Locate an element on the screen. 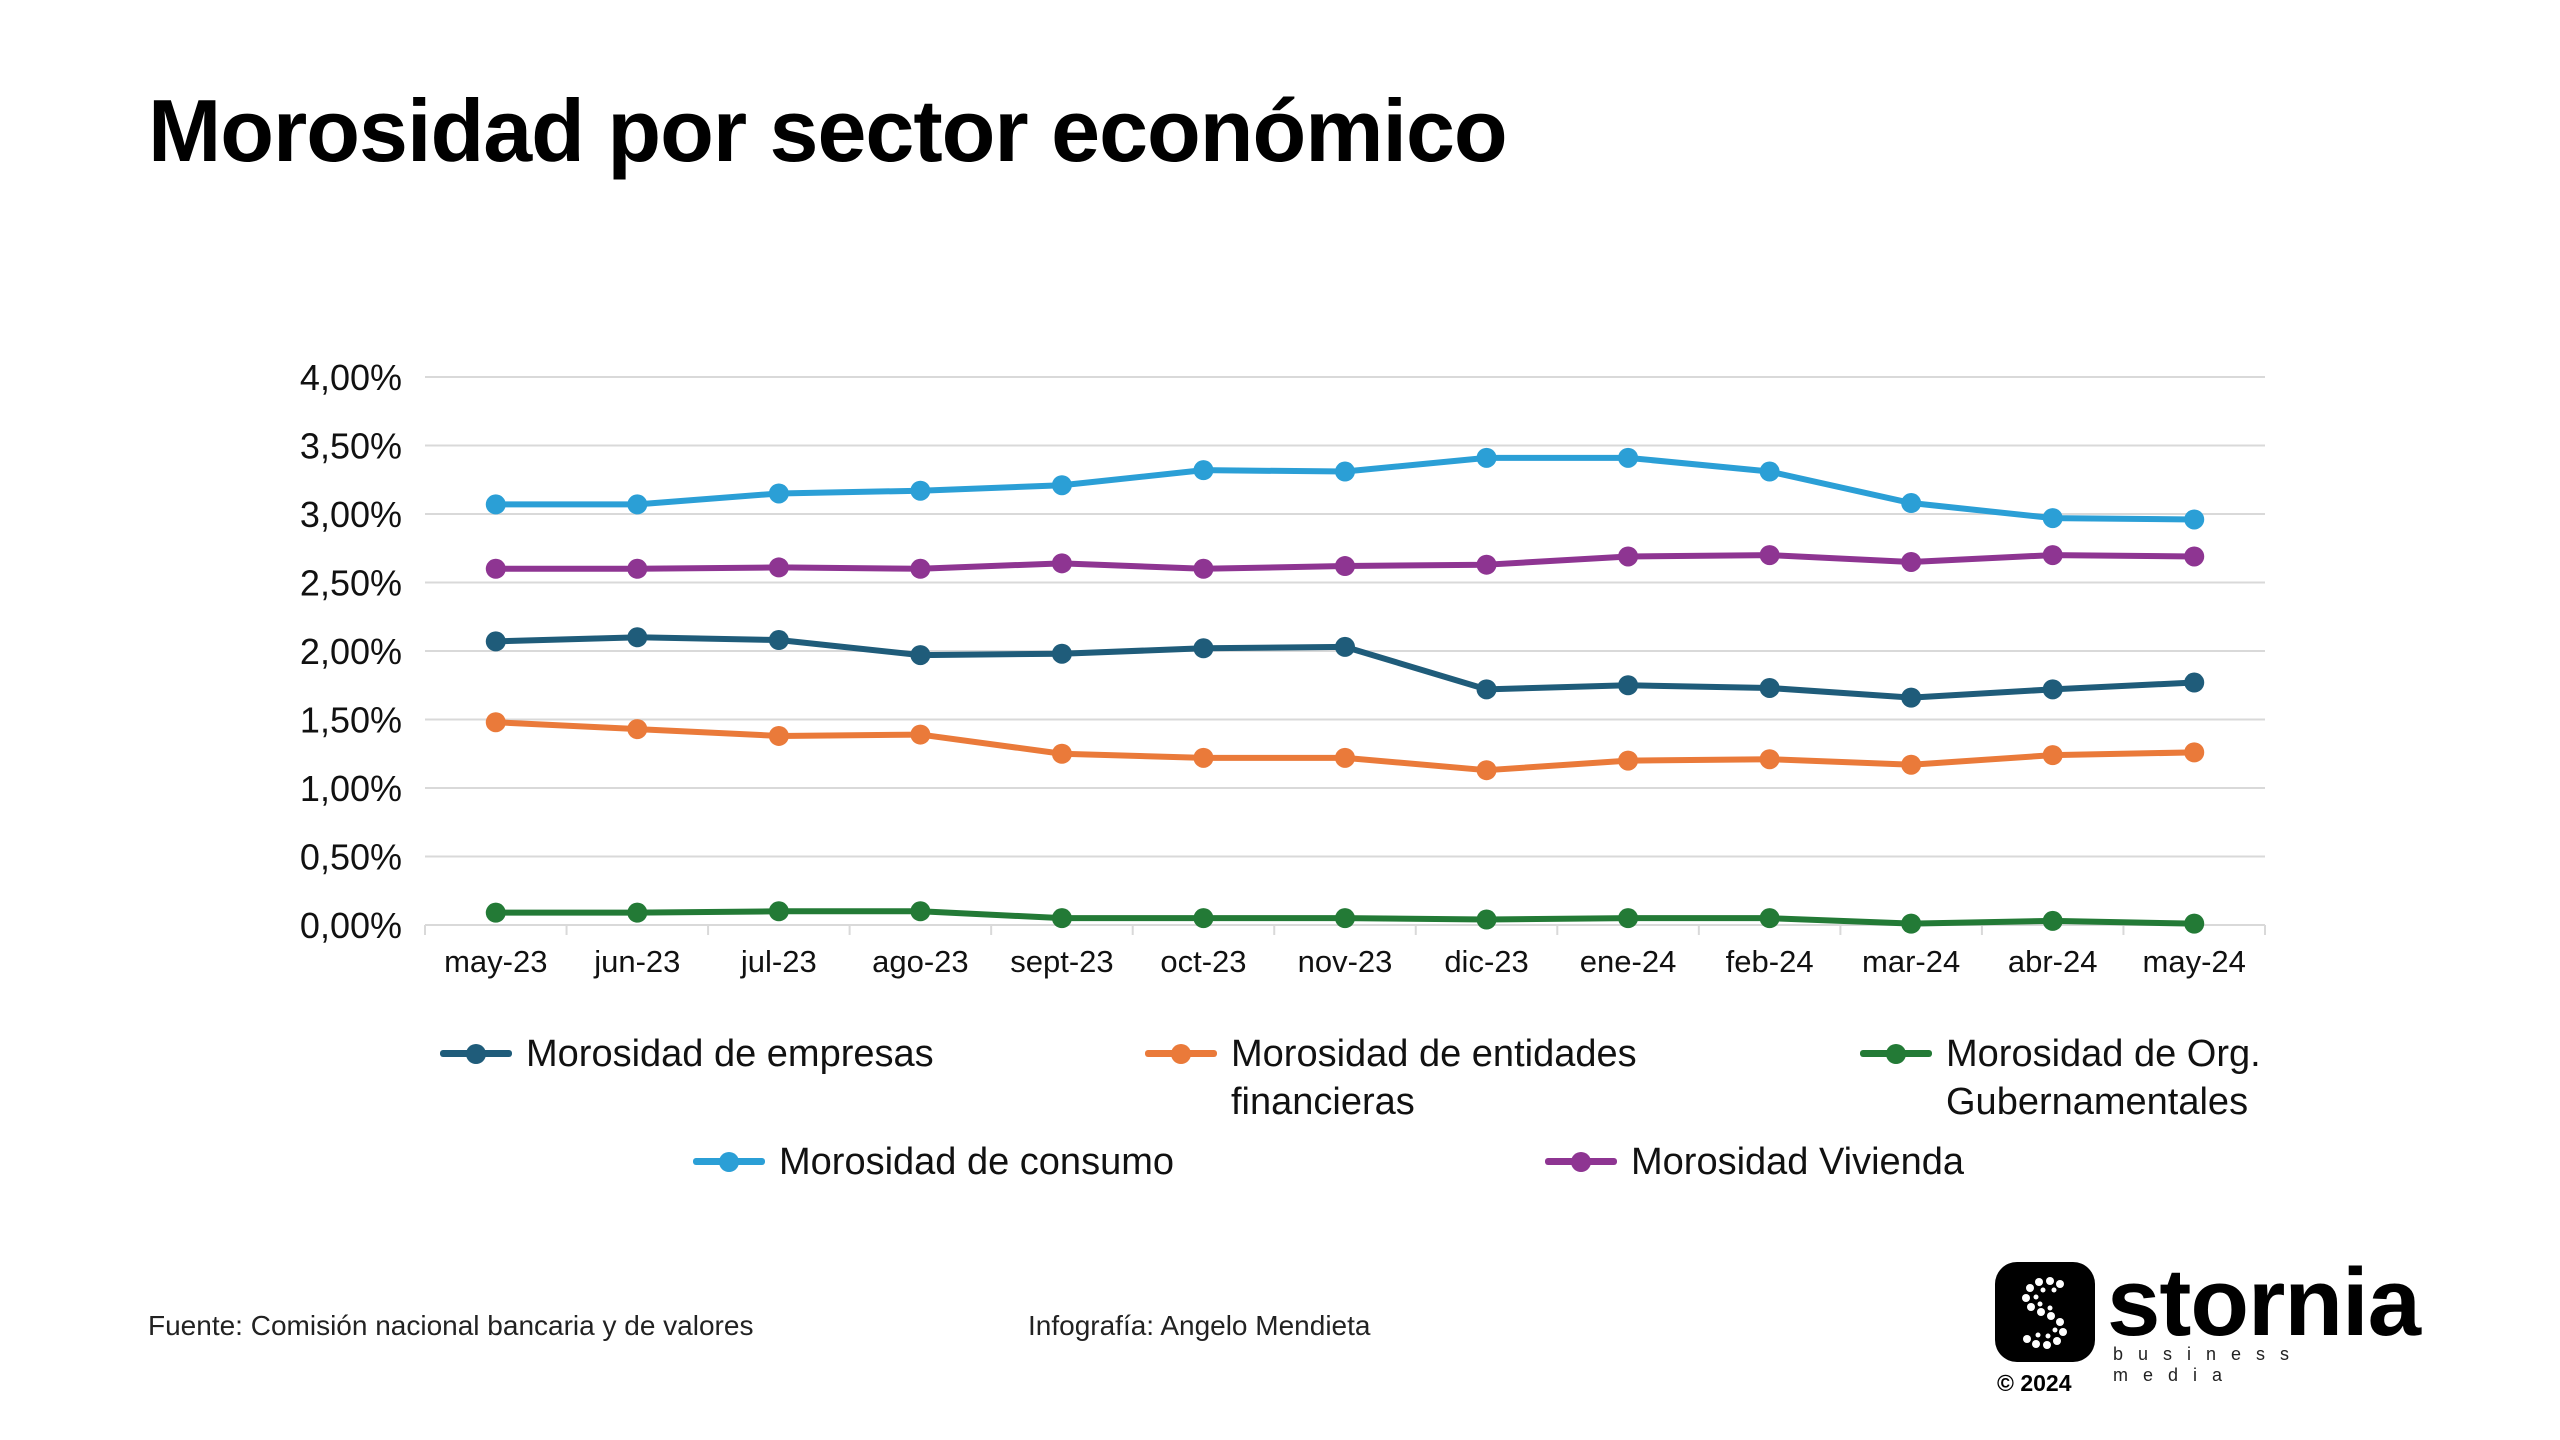 The image size is (2560, 1440). x-tick-label: feb-24 is located at coordinates (1770, 961).